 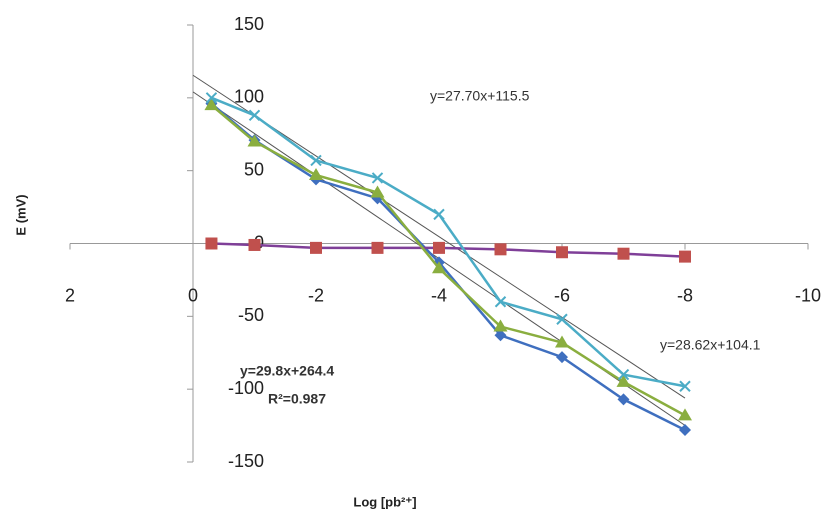 What do you see at coordinates (20, 214) in the screenshot?
I see `y-axis-title: E (mV)` at bounding box center [20, 214].